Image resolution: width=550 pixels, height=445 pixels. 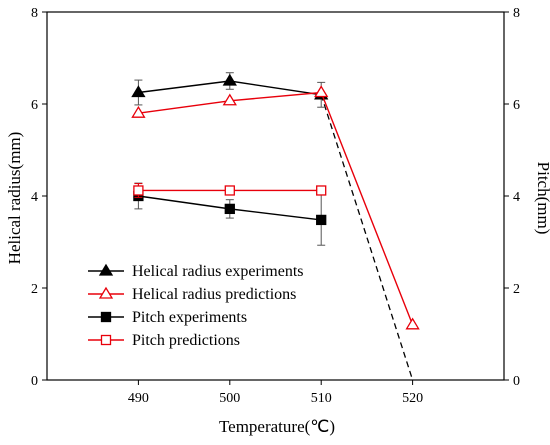 What do you see at coordinates (218, 271) in the screenshot?
I see `legend-label: Helical radius experiments` at bounding box center [218, 271].